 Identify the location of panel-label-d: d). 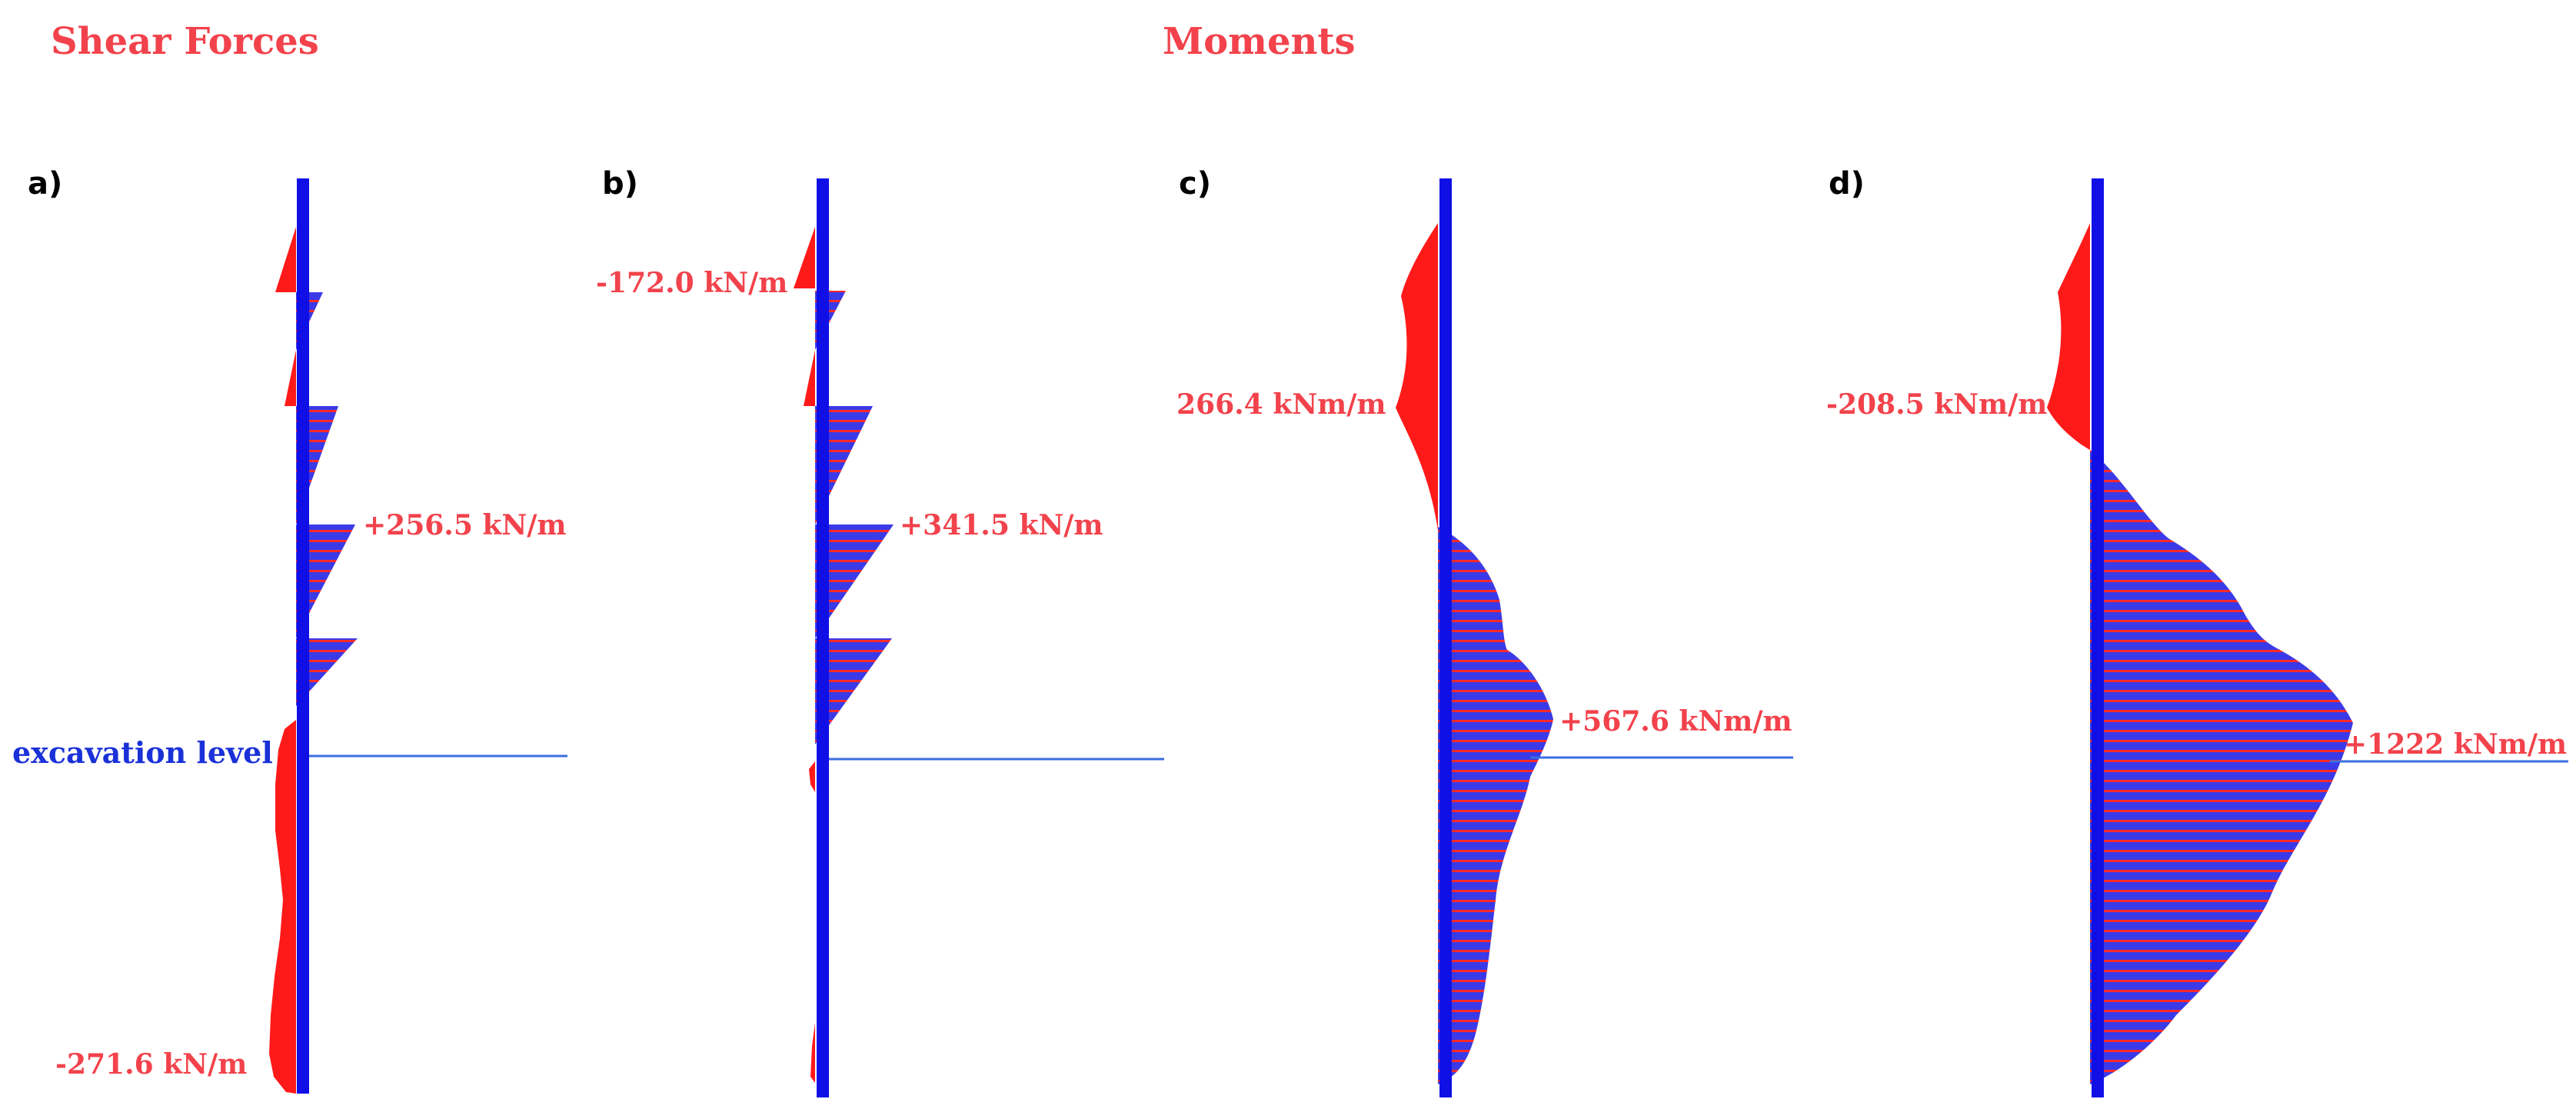
(1847, 184).